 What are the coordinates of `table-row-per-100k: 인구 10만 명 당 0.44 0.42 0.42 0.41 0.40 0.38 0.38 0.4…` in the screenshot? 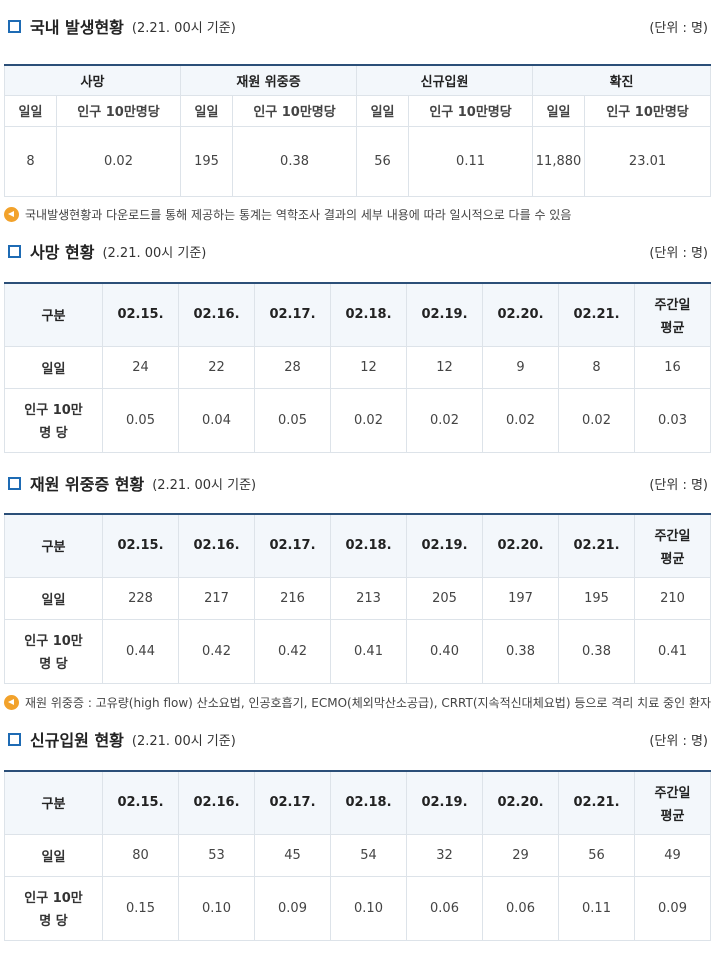 It's located at (357, 651).